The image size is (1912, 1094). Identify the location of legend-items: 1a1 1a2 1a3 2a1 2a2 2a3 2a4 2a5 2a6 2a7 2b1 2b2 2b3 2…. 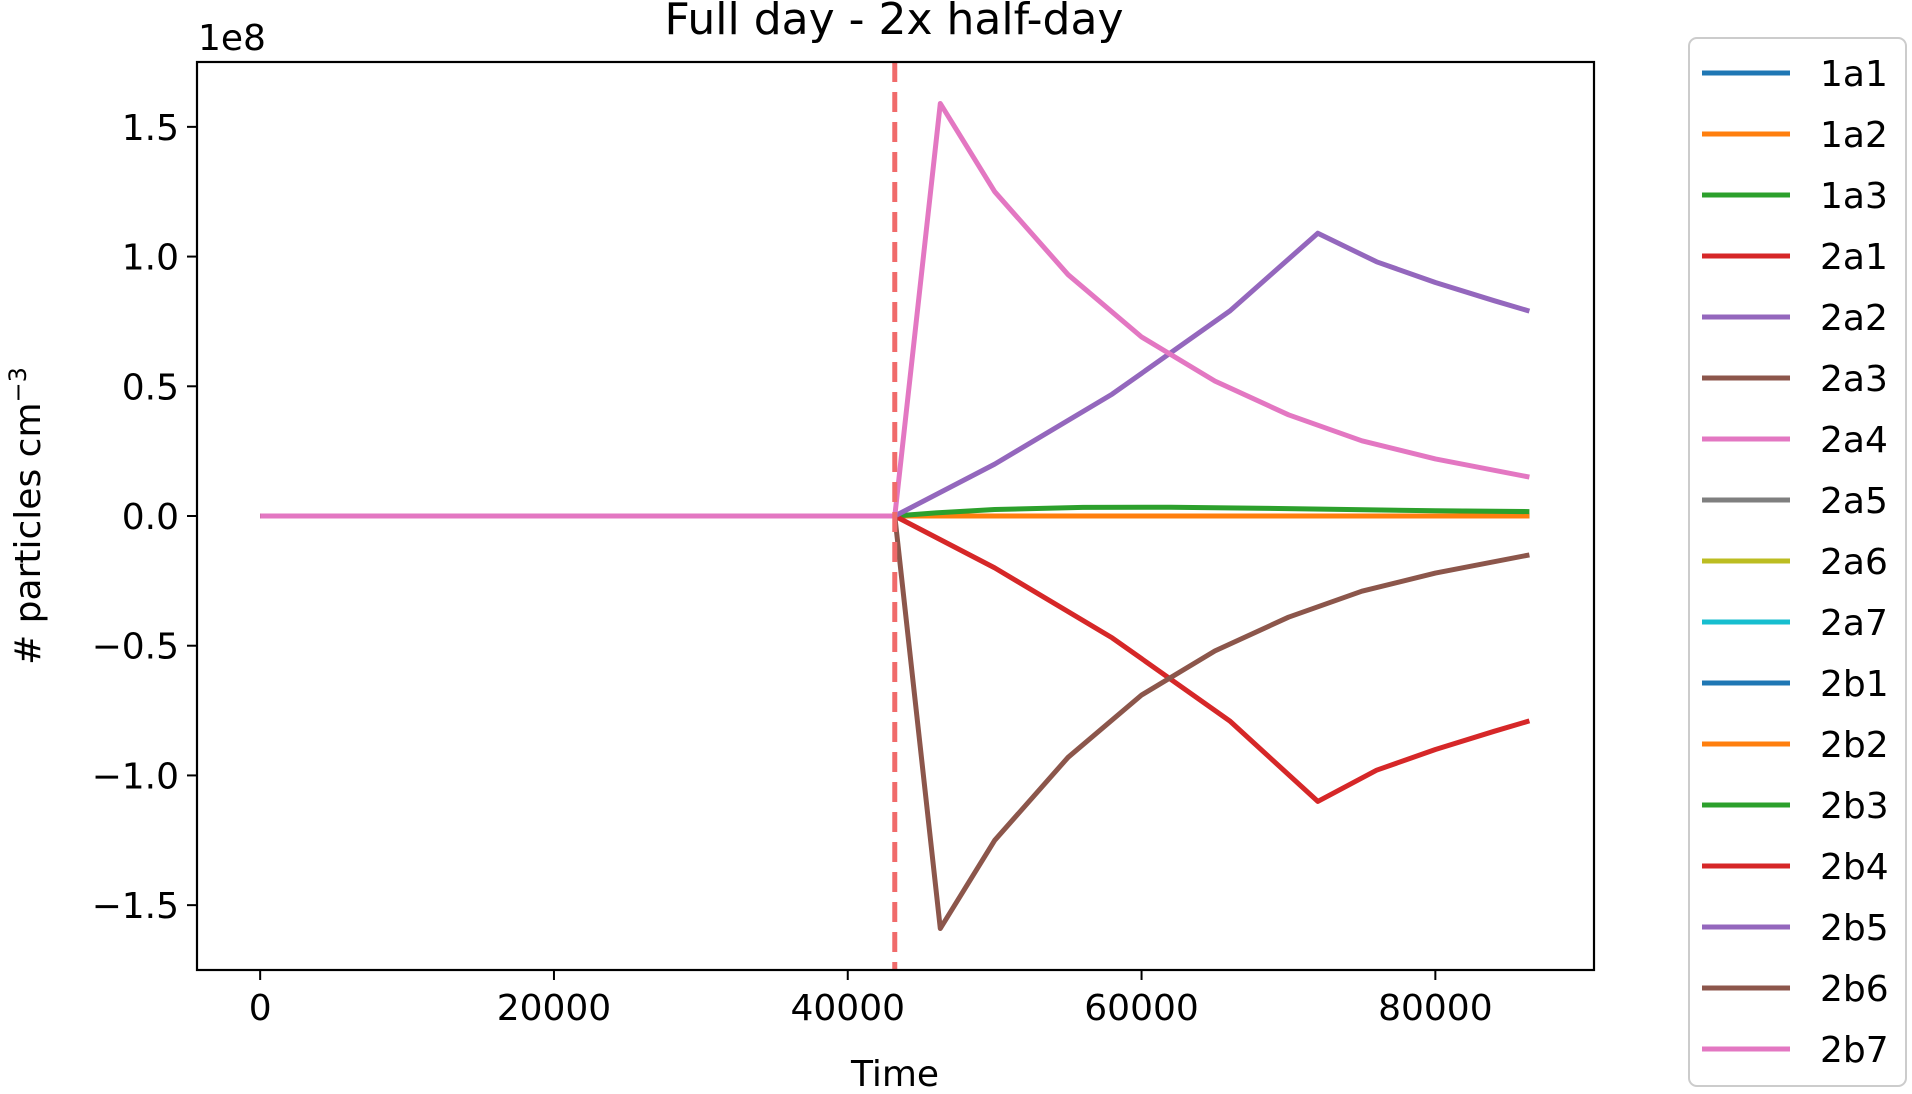
(1795, 562).